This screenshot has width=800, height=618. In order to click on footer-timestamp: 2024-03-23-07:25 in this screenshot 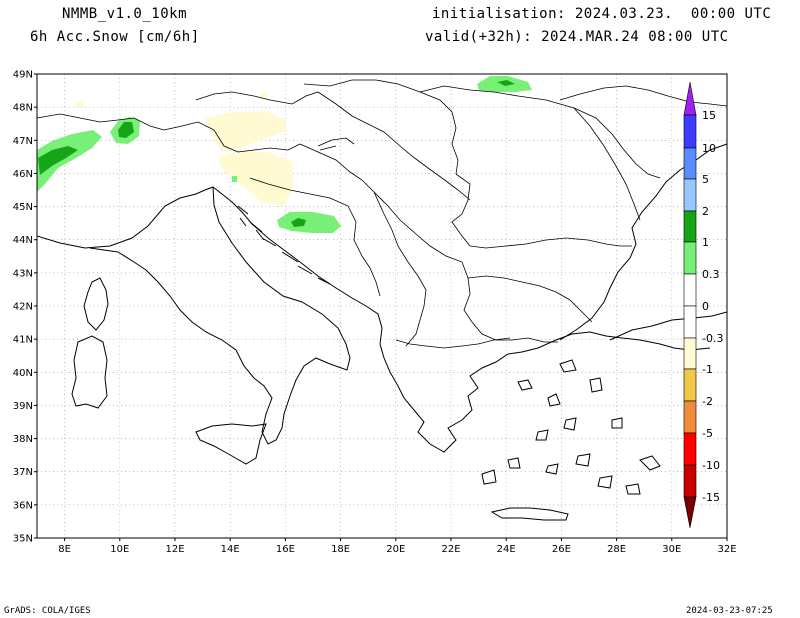, I will do `click(729, 611)`.